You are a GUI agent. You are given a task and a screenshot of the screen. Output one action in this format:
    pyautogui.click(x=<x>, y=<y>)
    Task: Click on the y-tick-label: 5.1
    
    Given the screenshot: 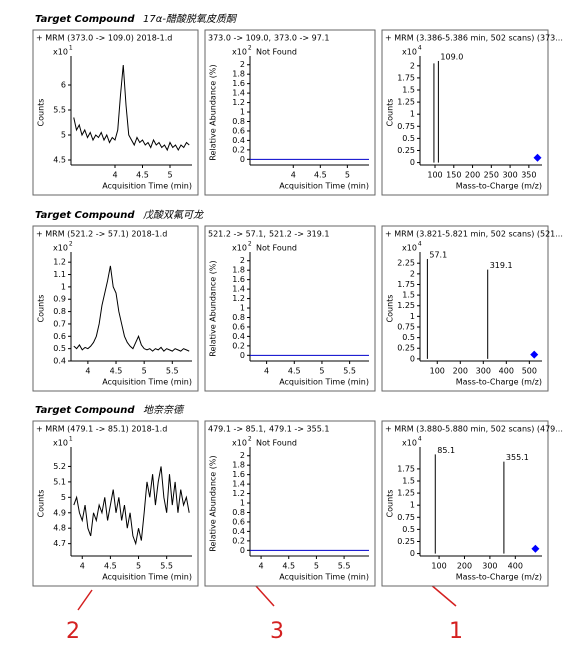 What is the action you would take?
    pyautogui.click(x=59, y=481)
    